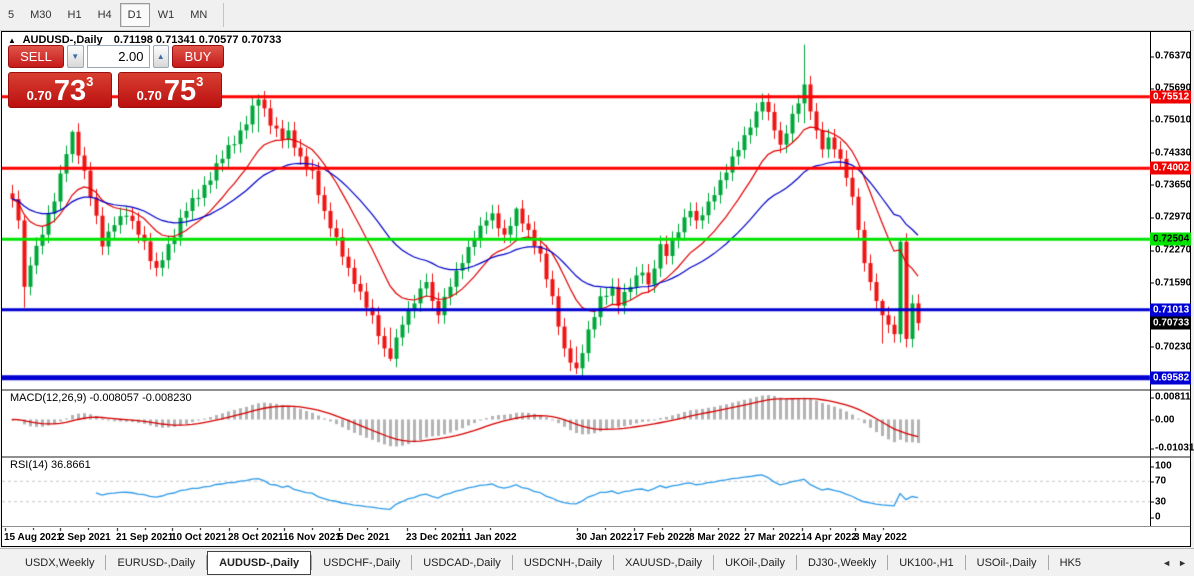 The image size is (1194, 576). What do you see at coordinates (1170, 283) in the screenshot?
I see `price-tick-label: 0.71590` at bounding box center [1170, 283].